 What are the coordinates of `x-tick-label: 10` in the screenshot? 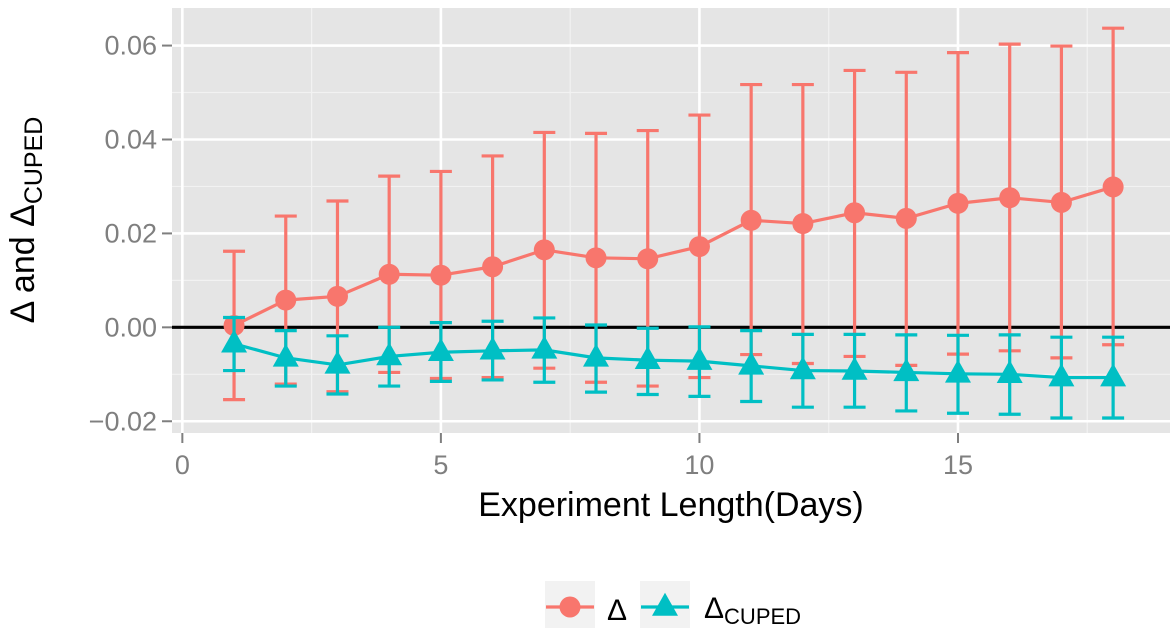 It's located at (699, 465).